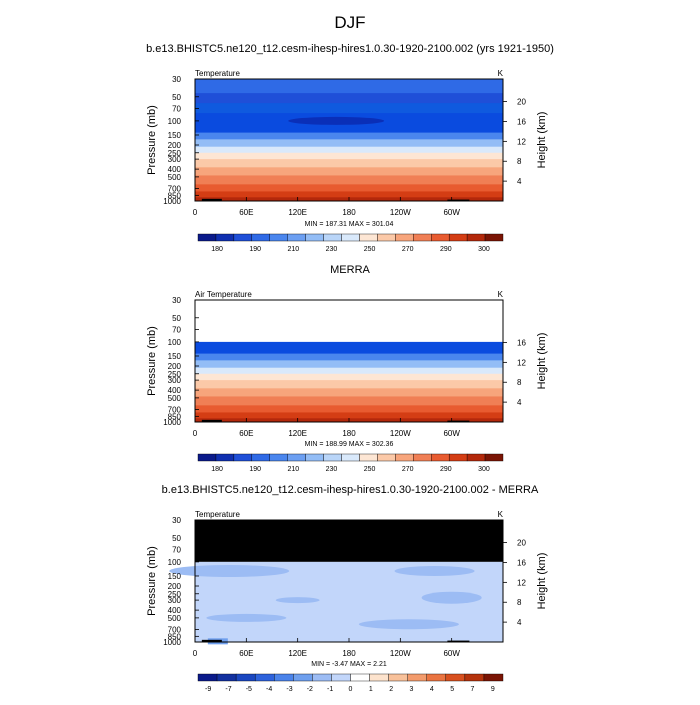 The image size is (700, 705). Describe the element at coordinates (349, 22) in the screenshot. I see `figure-title: DJF` at that location.